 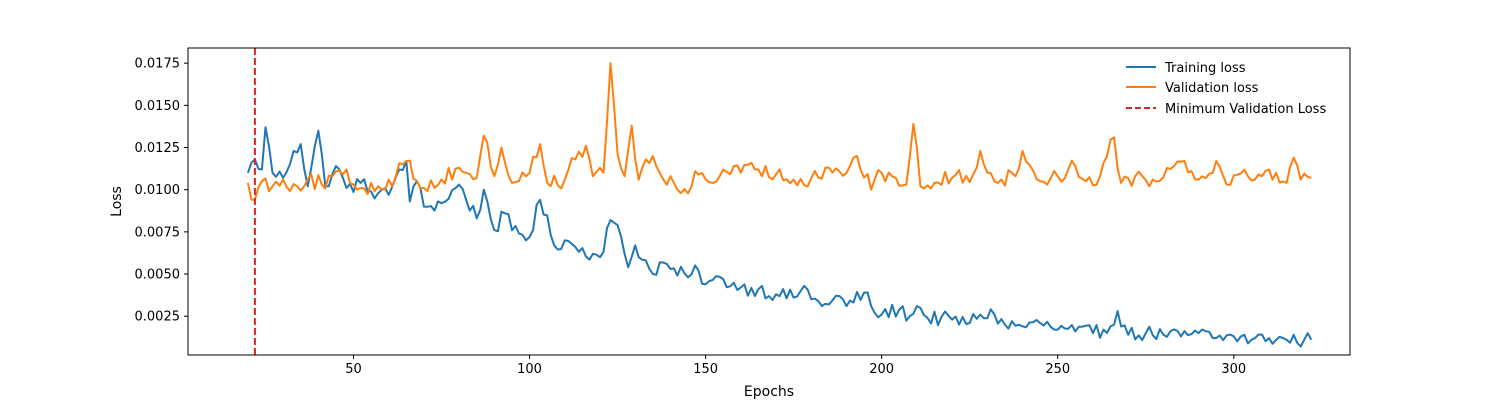 What do you see at coordinates (795, 366) in the screenshot?
I see `x-axis: 50 100 150 200 250 300` at bounding box center [795, 366].